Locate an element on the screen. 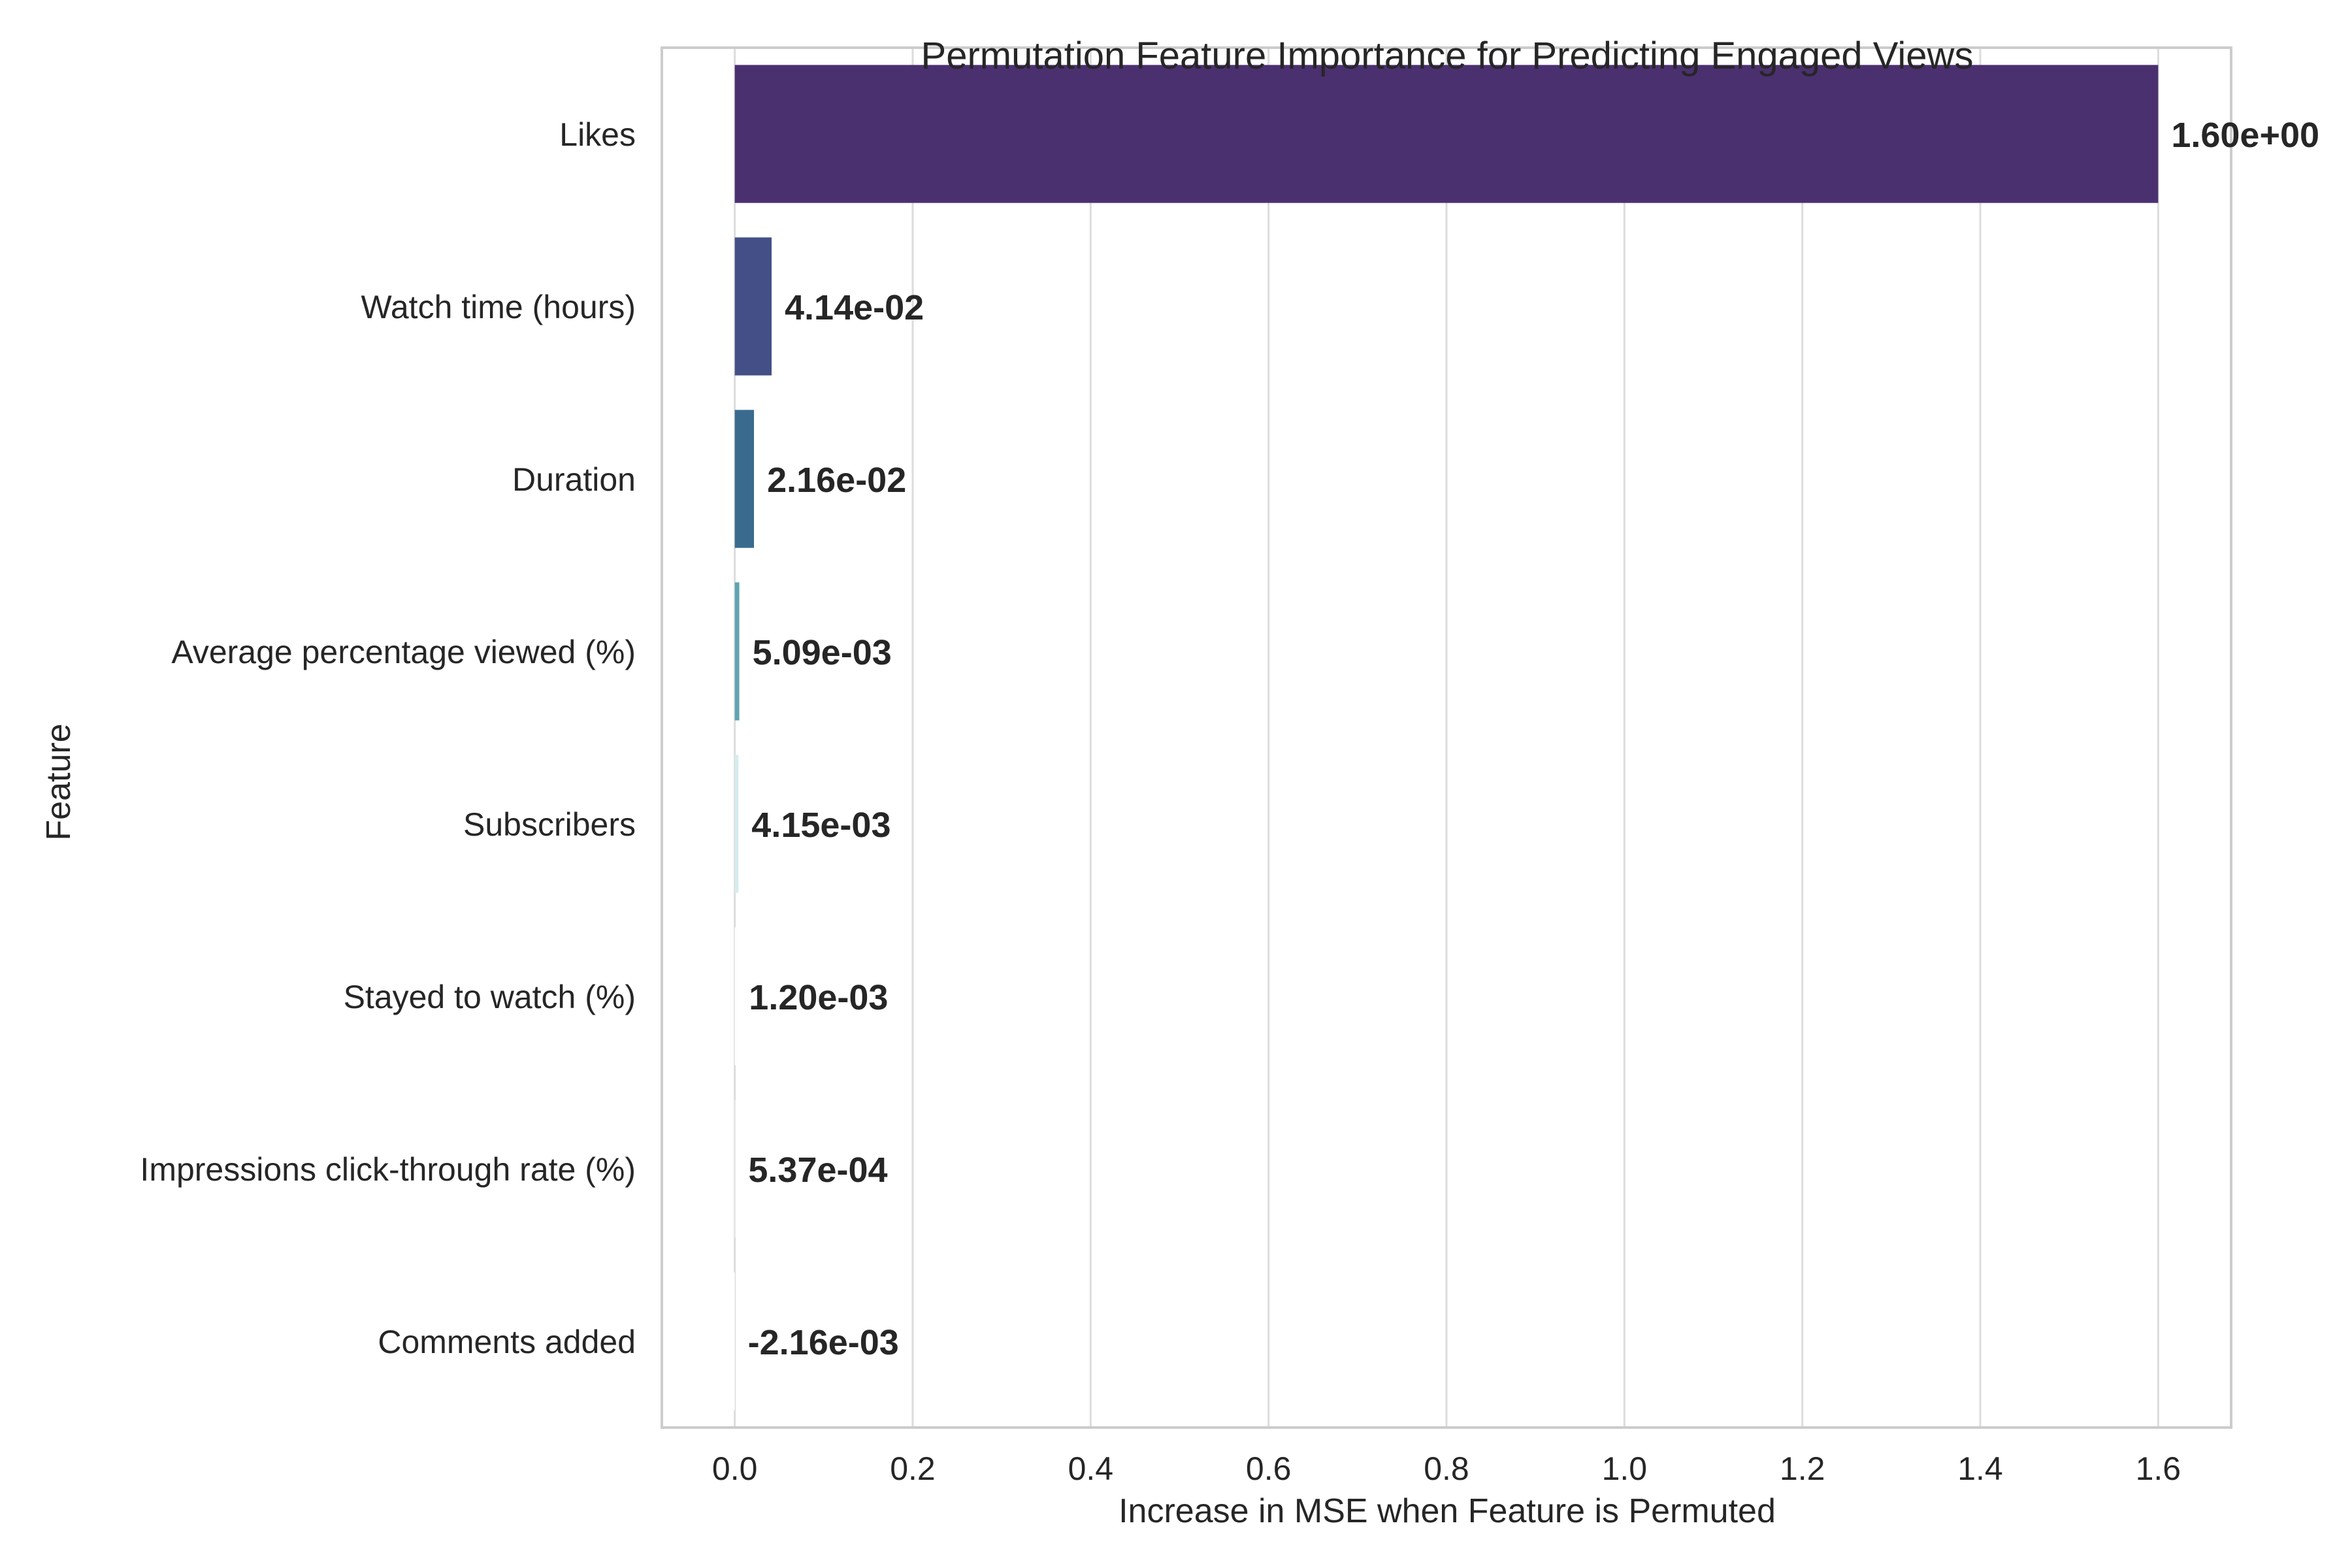  y-tick-label: Subscribers is located at coordinates (549, 824).